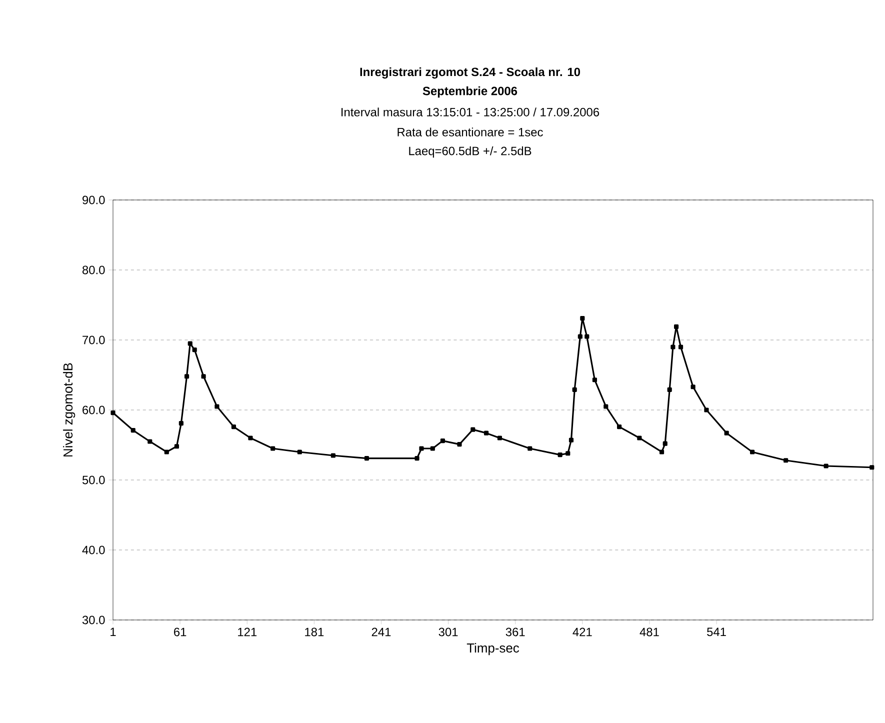  Describe the element at coordinates (93, 410) in the screenshot. I see `y-tick-label: 60.0` at that location.